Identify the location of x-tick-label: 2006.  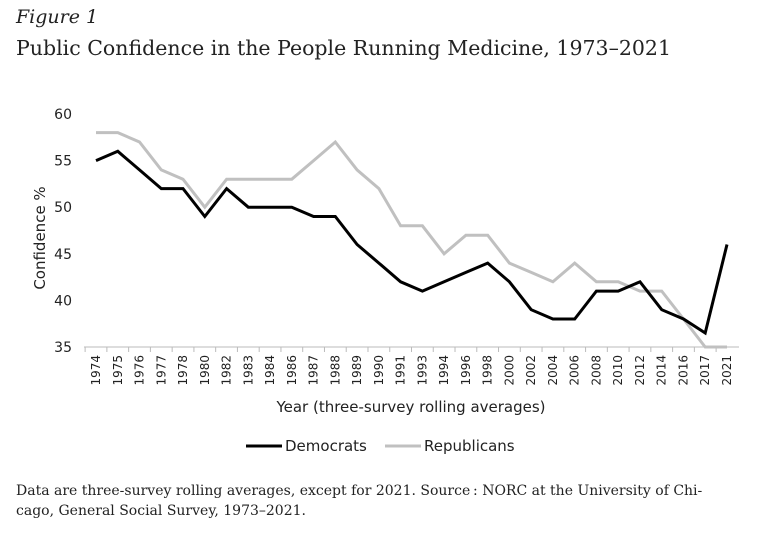
(575, 370).